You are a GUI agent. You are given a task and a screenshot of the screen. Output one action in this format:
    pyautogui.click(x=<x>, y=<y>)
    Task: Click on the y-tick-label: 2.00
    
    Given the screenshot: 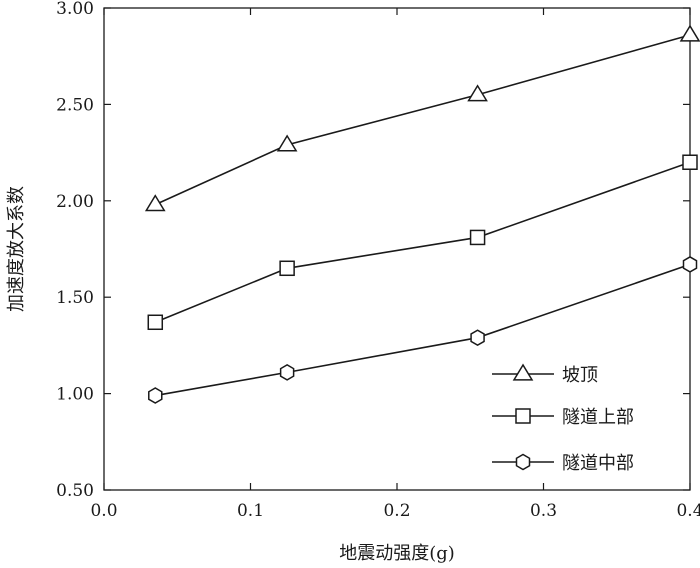 What is the action you would take?
    pyautogui.click(x=75, y=202)
    